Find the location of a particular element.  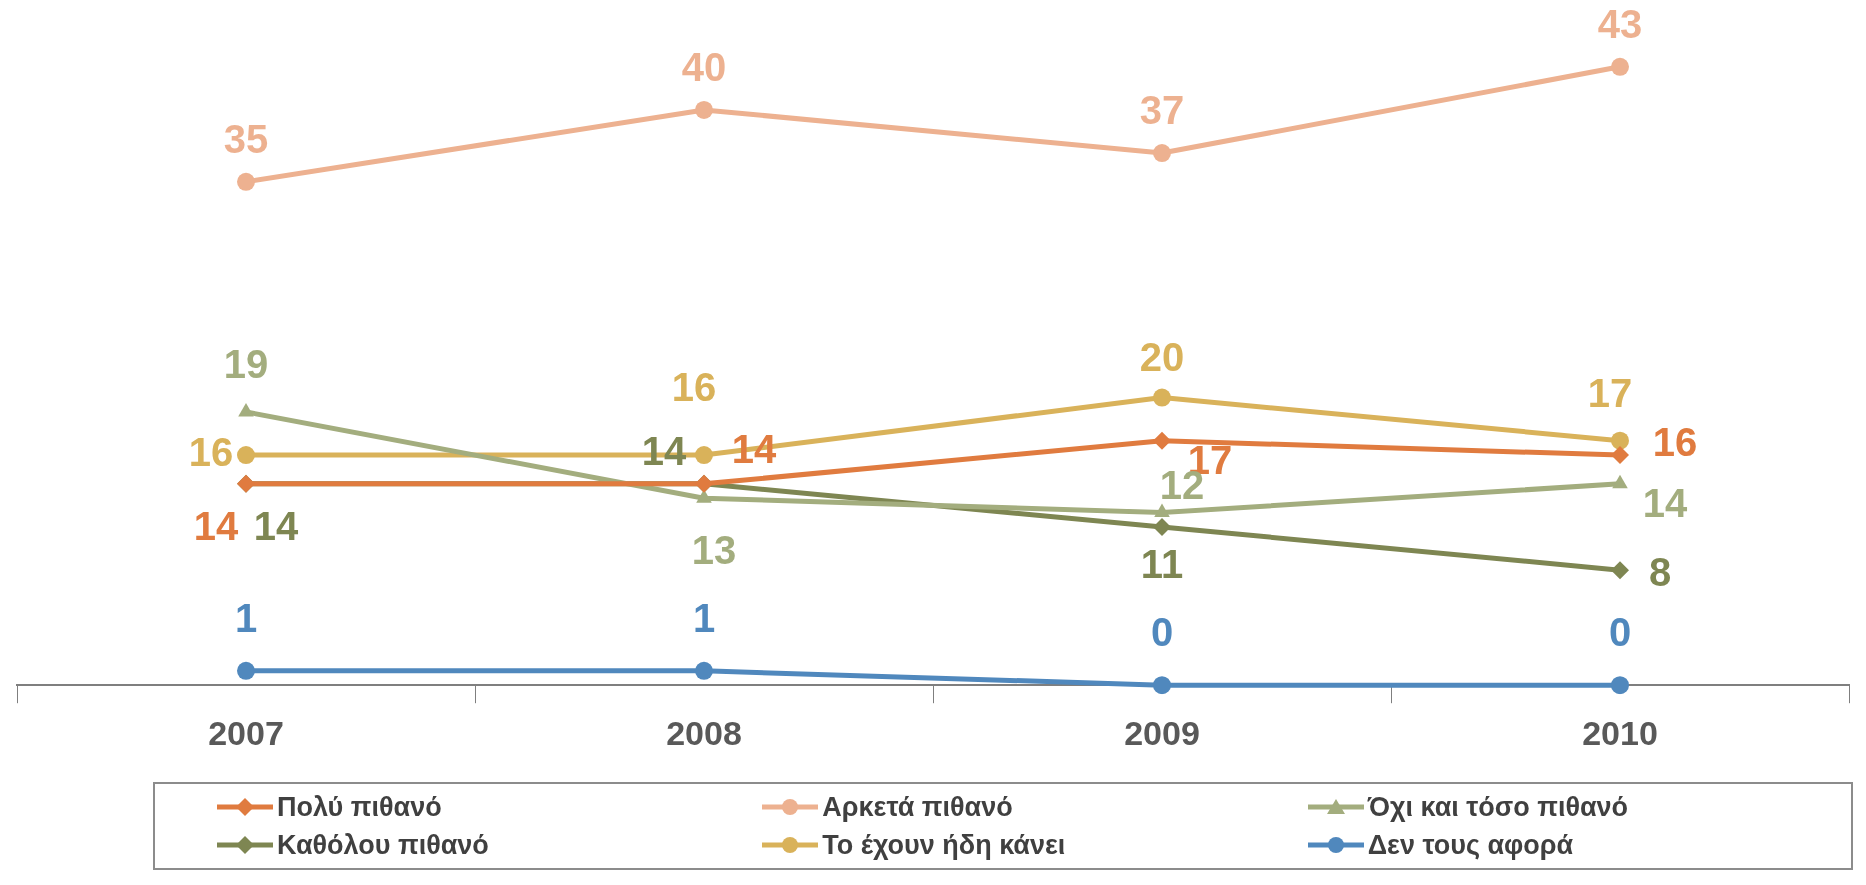

data-label: 37 is located at coordinates (1162, 110).